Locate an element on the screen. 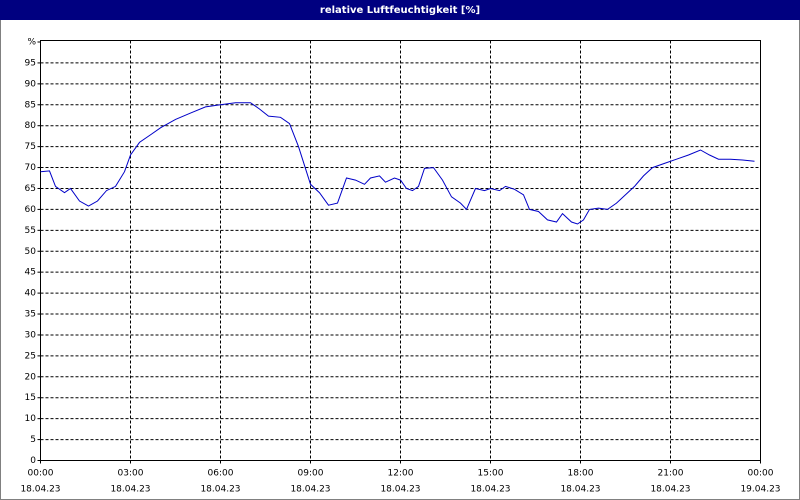  x-tick-label: 12:00 is located at coordinates (401, 474).